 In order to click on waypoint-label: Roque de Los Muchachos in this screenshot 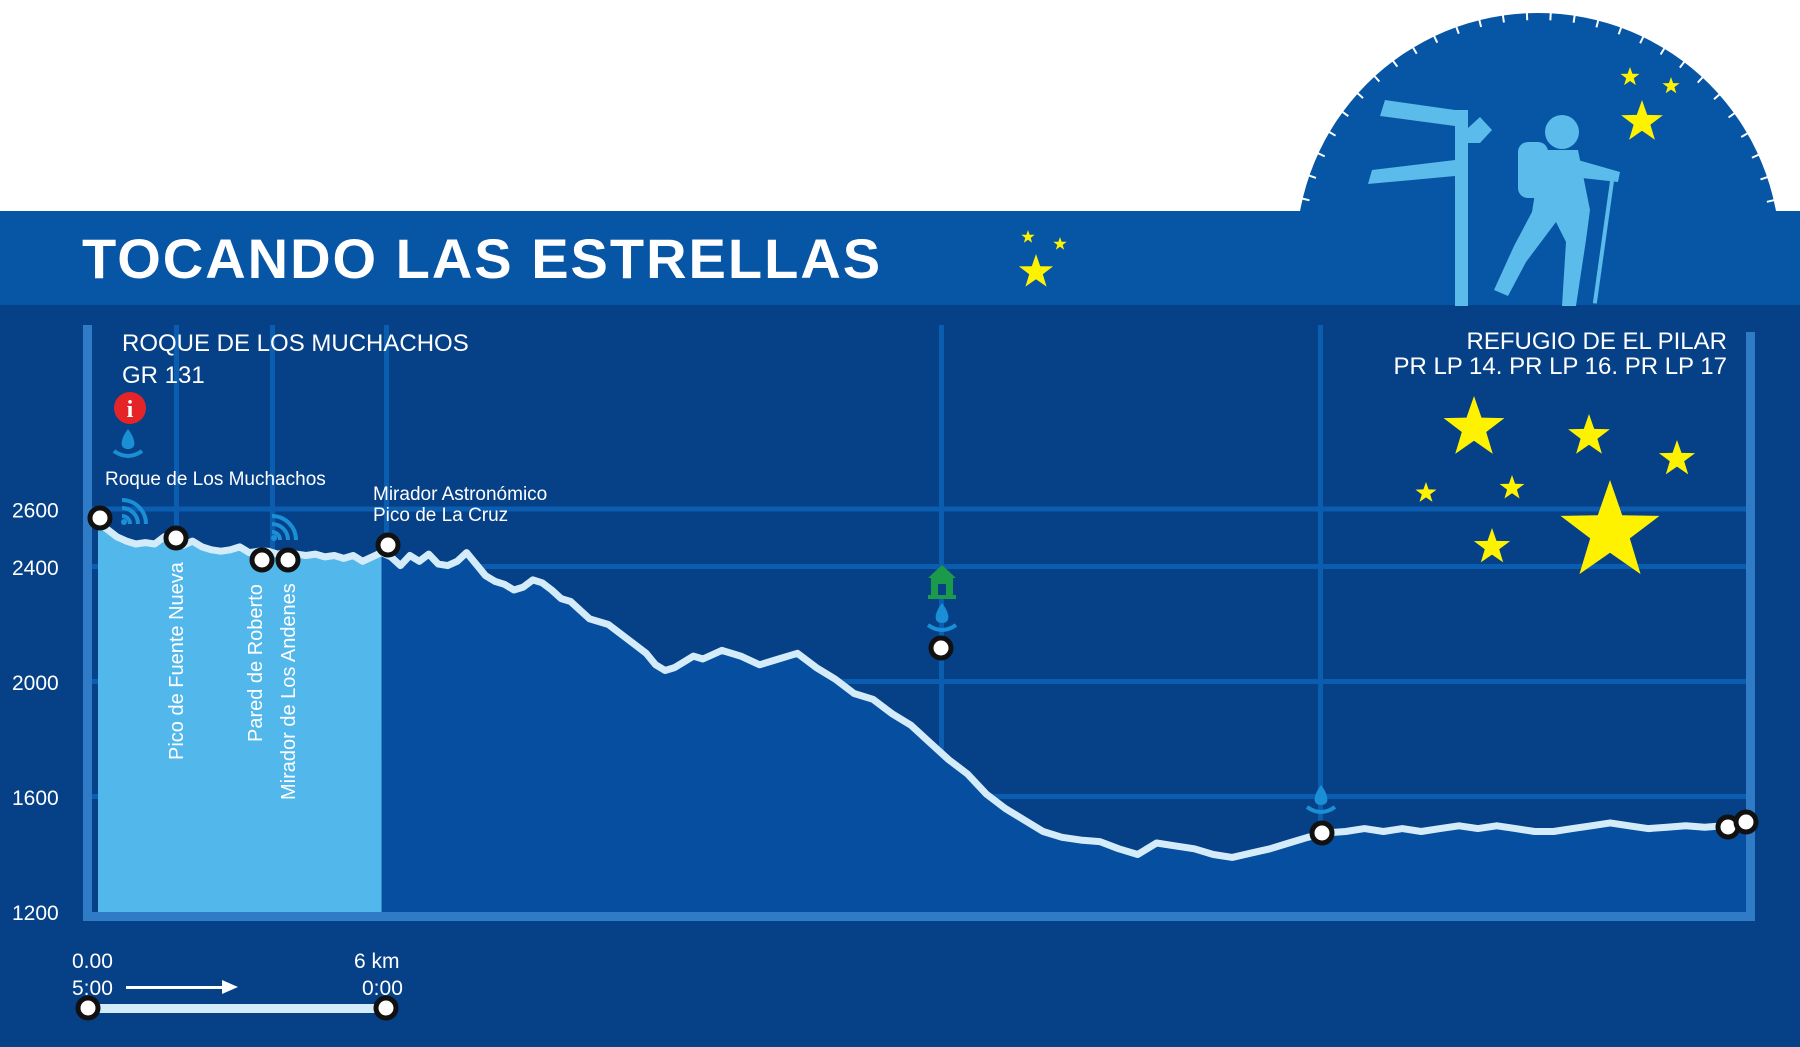, I will do `click(215, 479)`.